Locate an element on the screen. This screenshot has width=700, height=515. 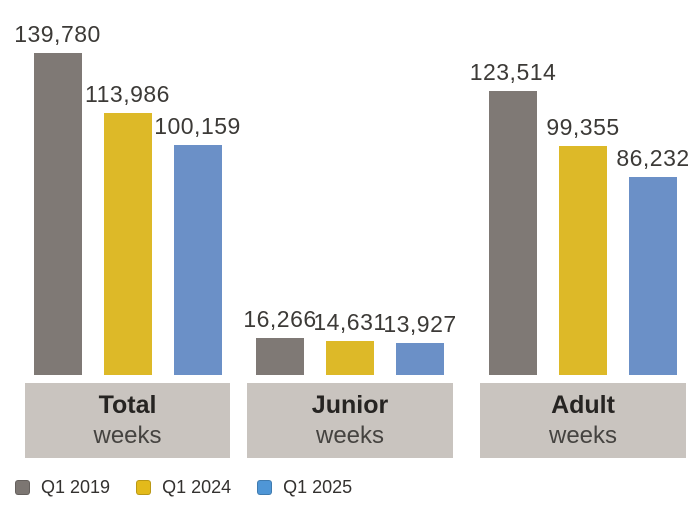
legend-item: Q1 2019 is located at coordinates (62, 487).